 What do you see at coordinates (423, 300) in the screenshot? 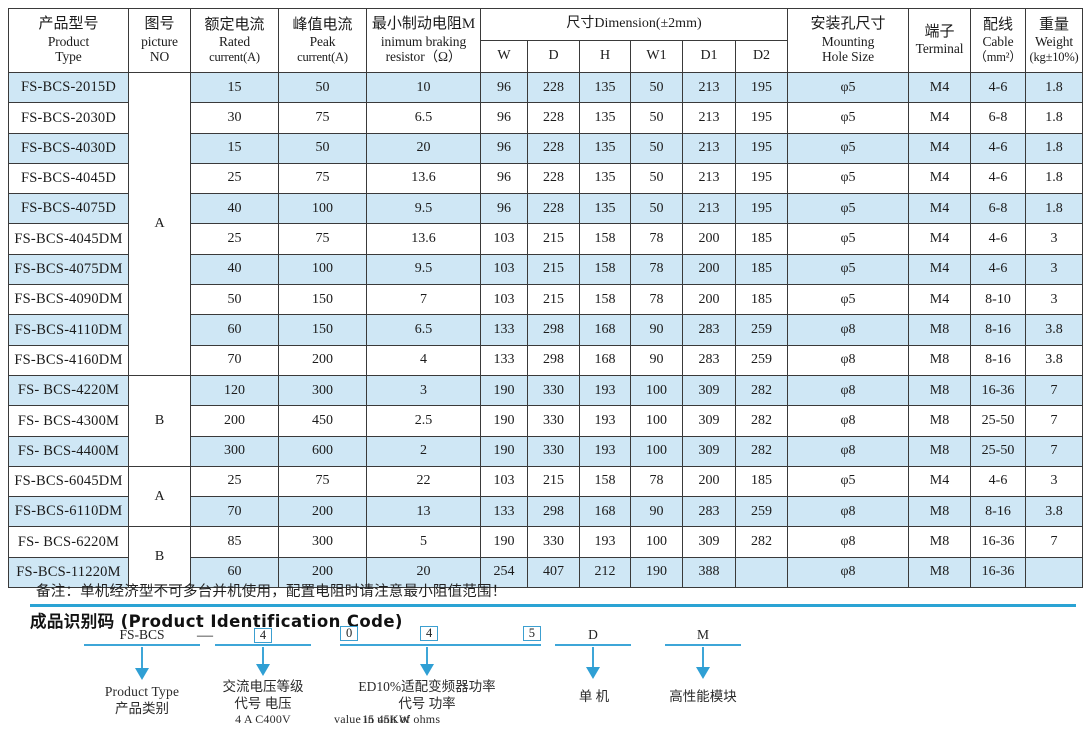
I see `cell-min-braking-resistor: 7` at bounding box center [423, 300].